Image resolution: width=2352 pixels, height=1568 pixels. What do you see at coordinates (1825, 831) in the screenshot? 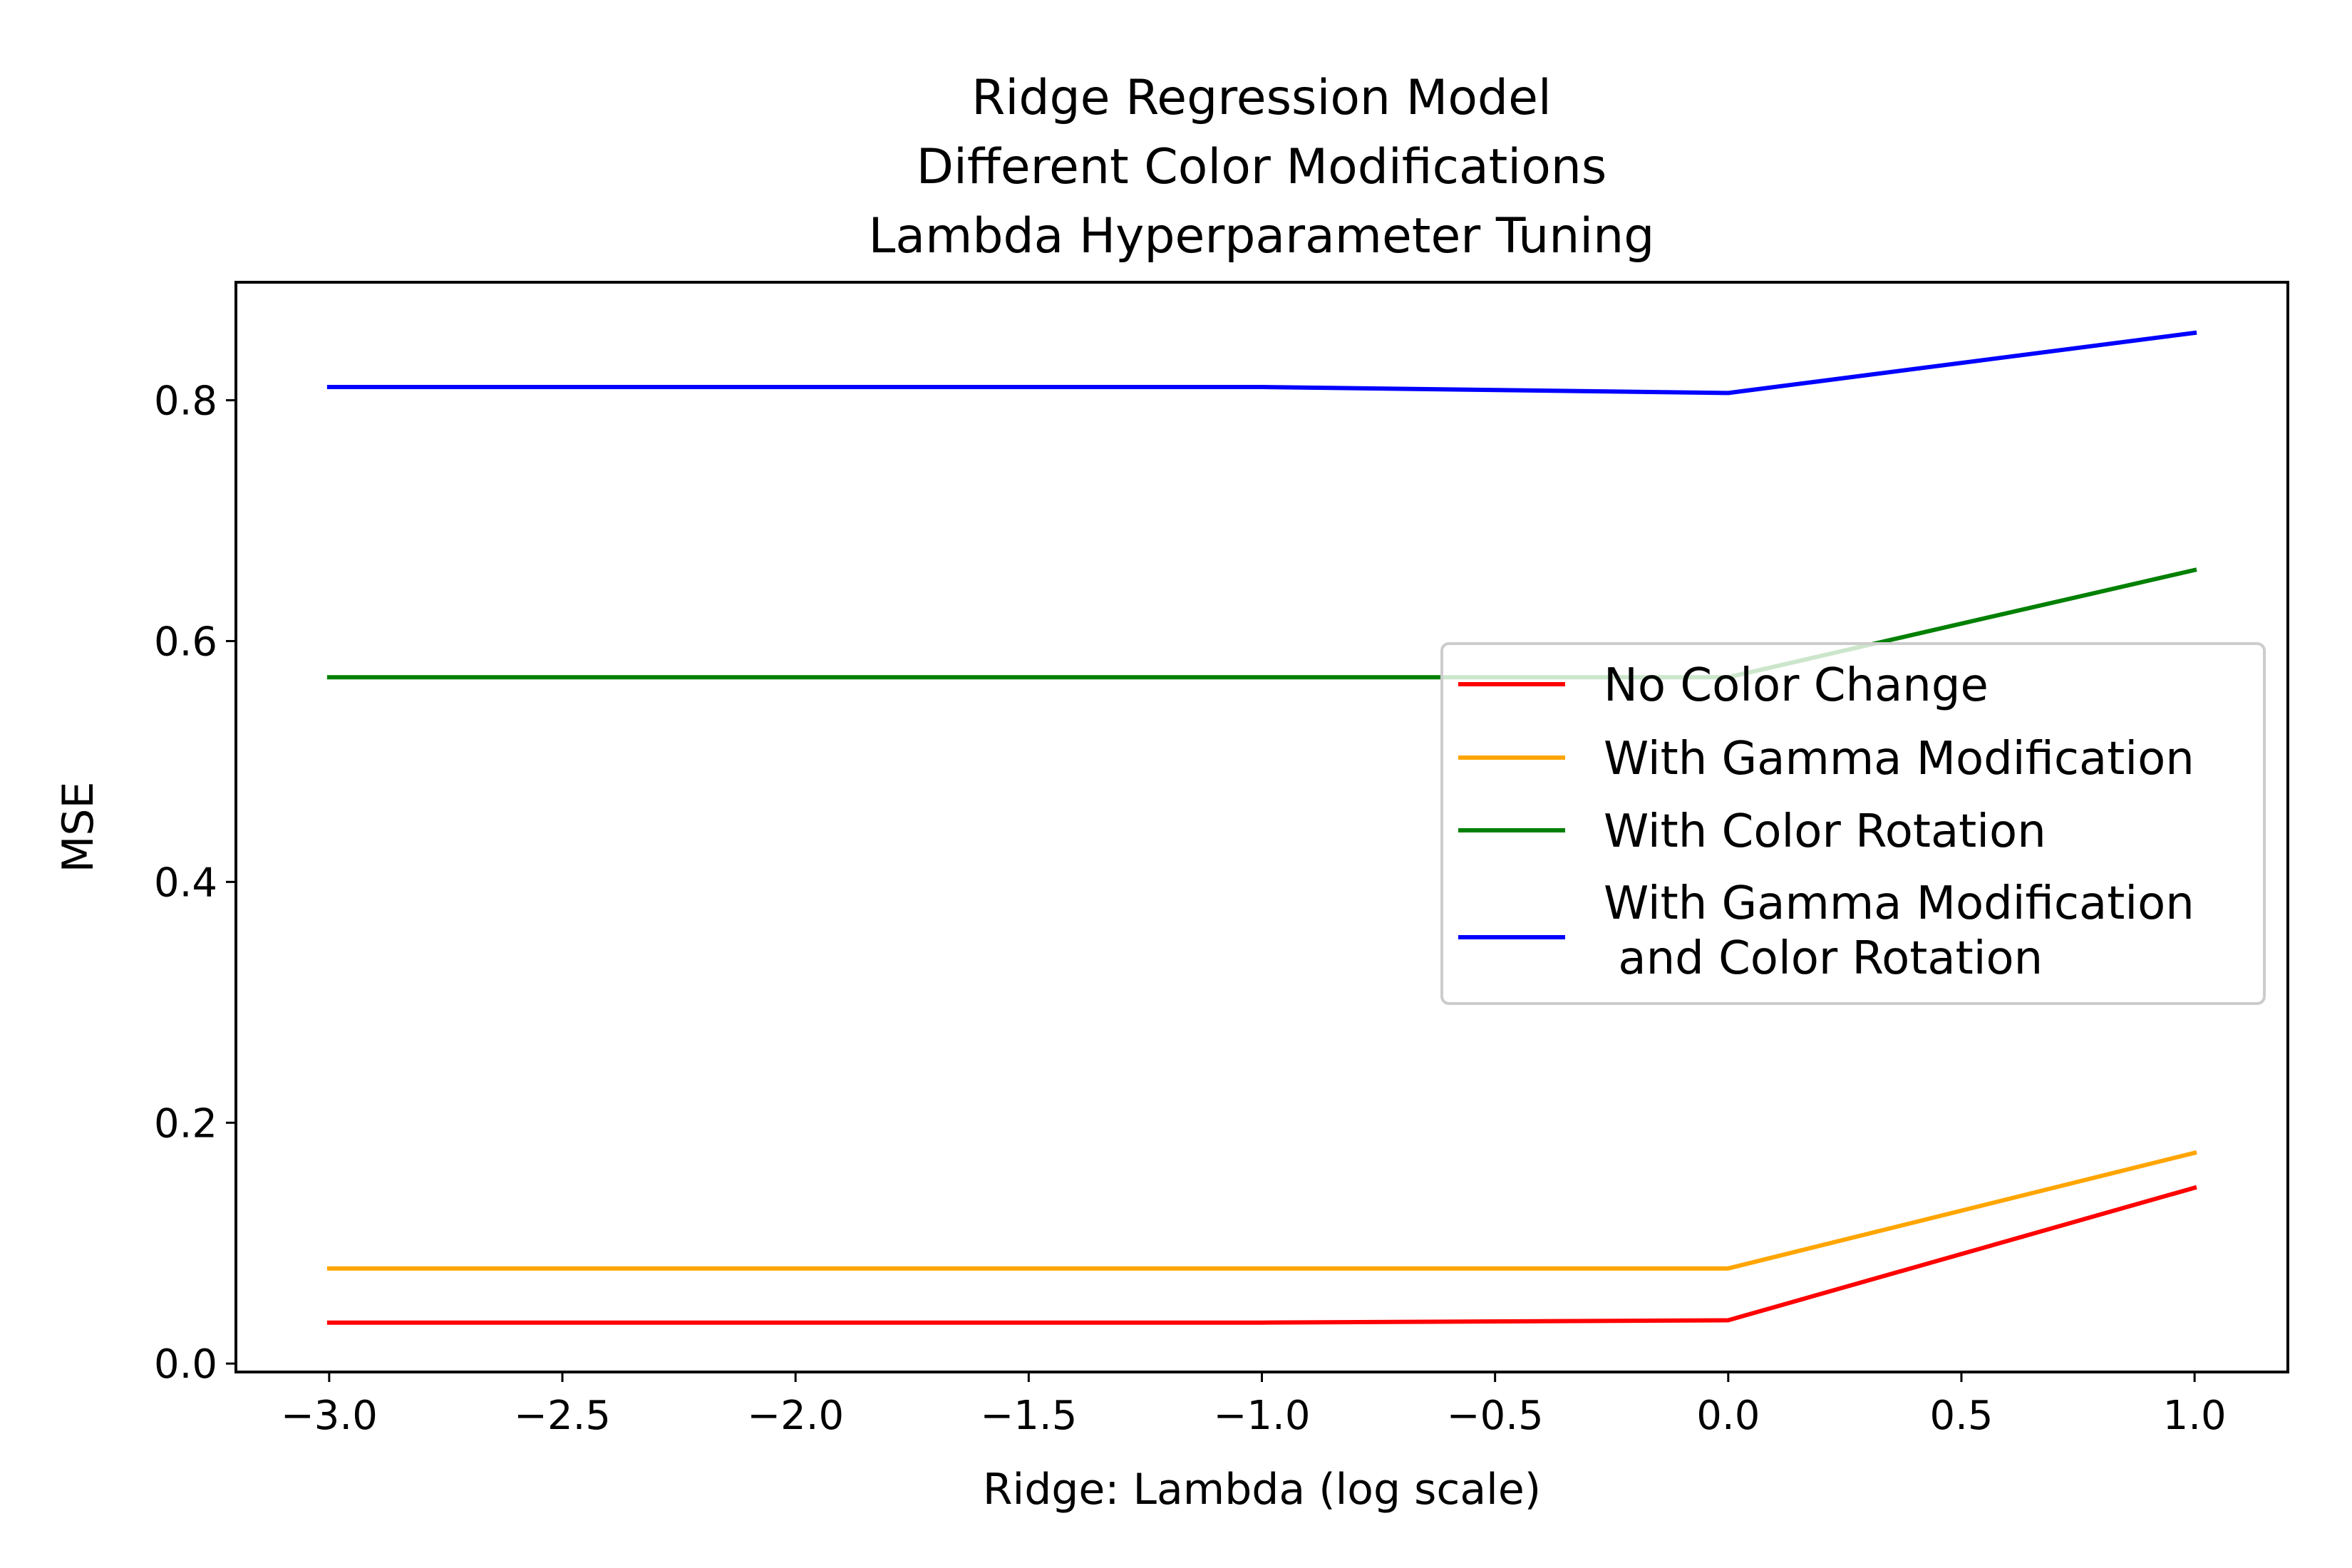
I see `legend-label: With Color Rotation` at bounding box center [1825, 831].